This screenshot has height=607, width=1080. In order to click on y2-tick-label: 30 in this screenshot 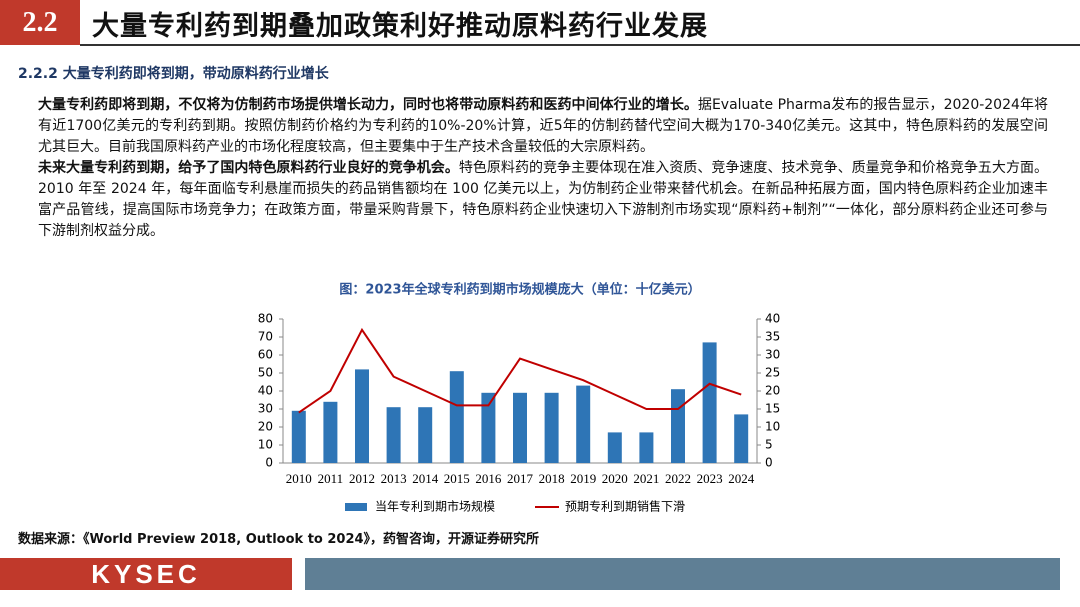, I will do `click(772, 355)`.